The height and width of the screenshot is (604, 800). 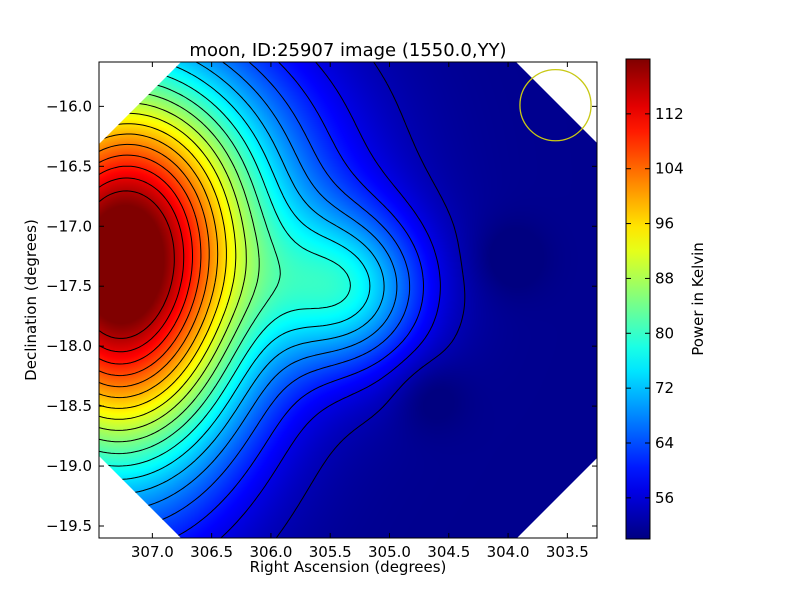 What do you see at coordinates (664, 333) in the screenshot?
I see `colorbar-tick-label: 80` at bounding box center [664, 333].